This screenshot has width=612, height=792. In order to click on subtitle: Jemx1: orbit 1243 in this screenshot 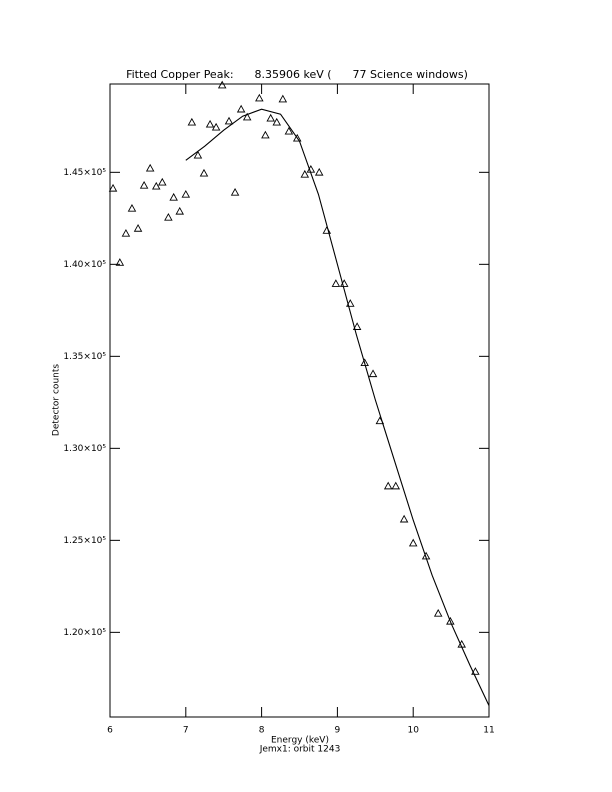, I will do `click(300, 750)`.